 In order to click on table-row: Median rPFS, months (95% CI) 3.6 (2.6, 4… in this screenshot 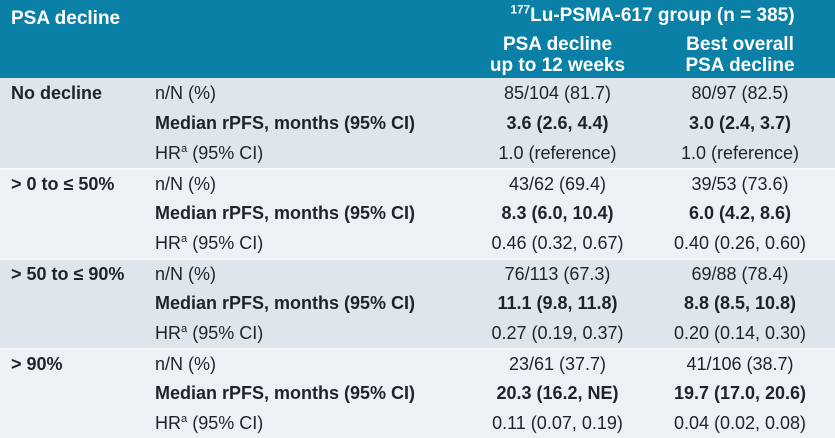, I will do `click(417, 123)`.